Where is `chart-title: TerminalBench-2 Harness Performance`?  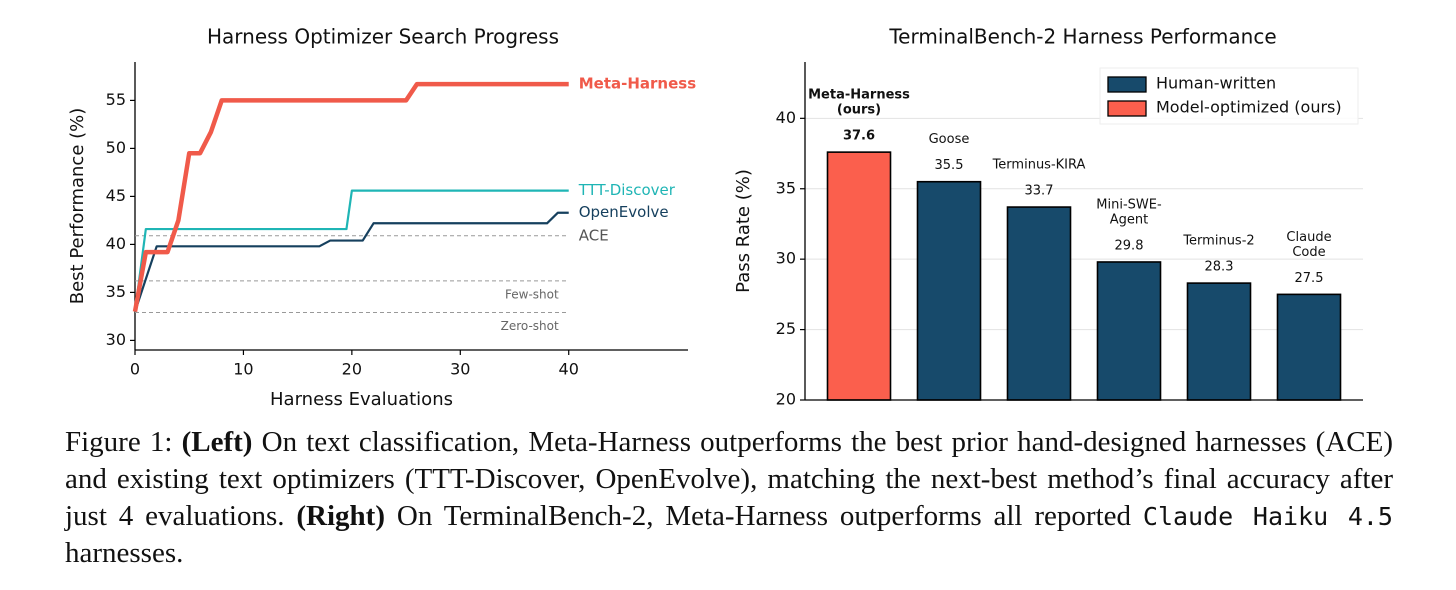 chart-title: TerminalBench-2 Harness Performance is located at coordinates (1082, 37).